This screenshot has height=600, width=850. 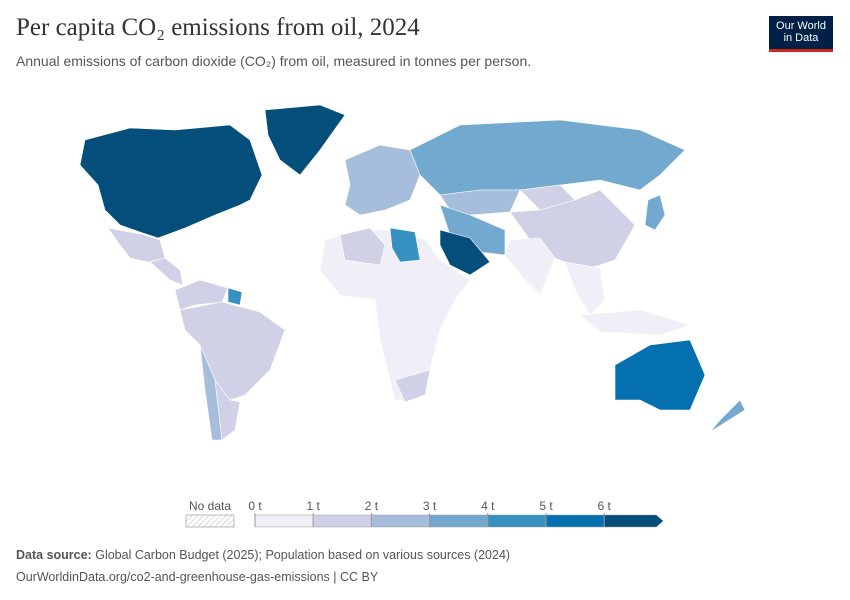 I want to click on logo-line: Our World, so click(x=801, y=26).